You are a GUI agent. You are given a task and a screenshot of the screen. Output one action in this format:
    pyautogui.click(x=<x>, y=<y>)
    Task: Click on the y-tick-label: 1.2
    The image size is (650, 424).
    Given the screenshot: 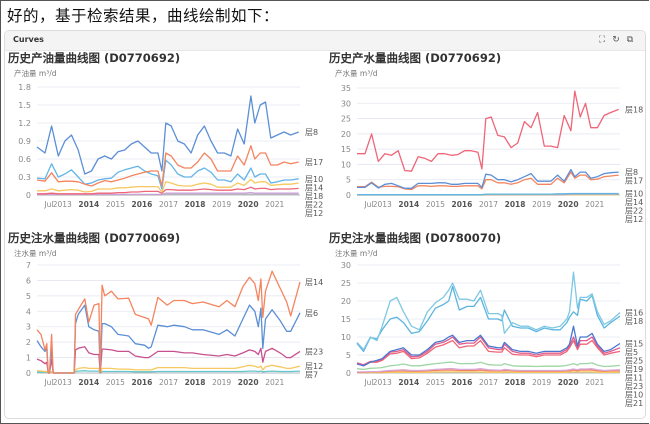 What is the action you would take?
    pyautogui.click(x=24, y=123)
    